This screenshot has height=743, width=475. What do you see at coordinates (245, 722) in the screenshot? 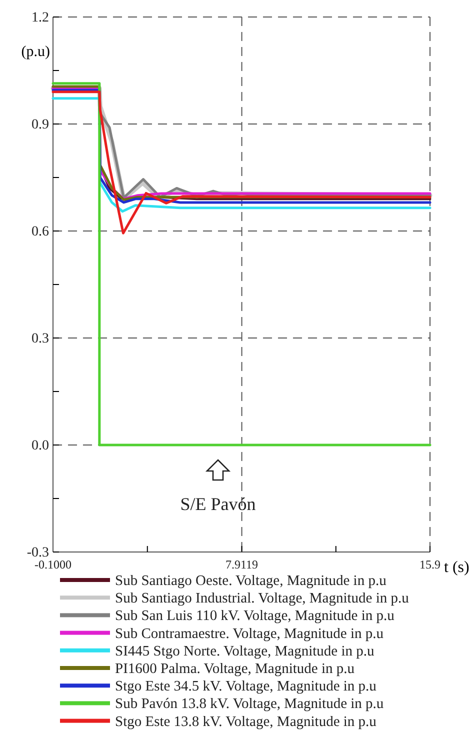
I see `legend-label: Stgo Este 13.8 kV. Voltage, Magnitude in p.u` at bounding box center [245, 722].